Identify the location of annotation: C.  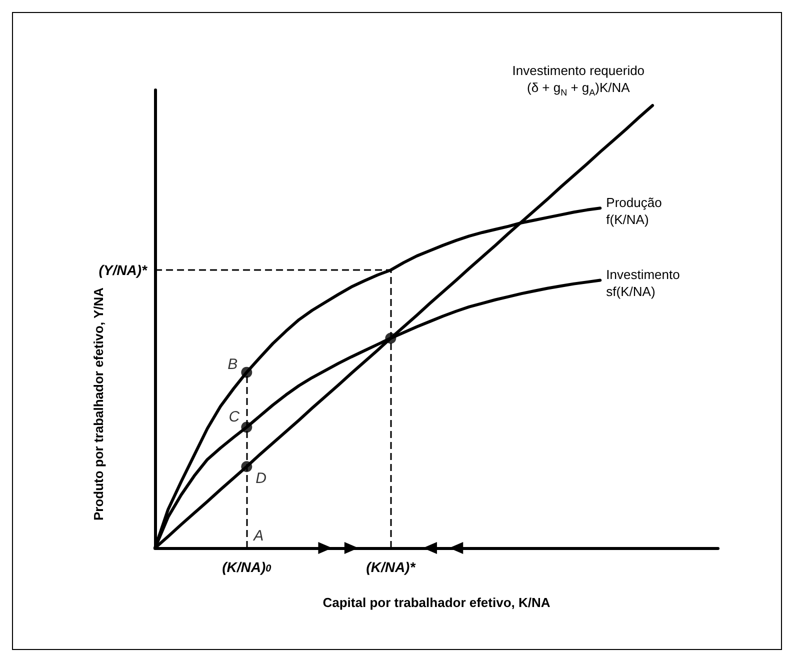
(234, 417).